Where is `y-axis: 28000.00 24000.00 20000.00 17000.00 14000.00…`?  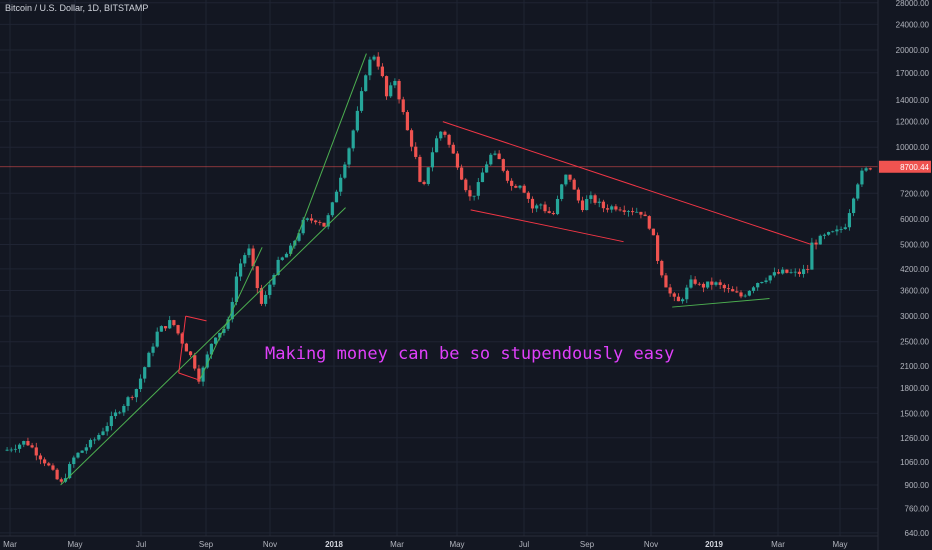
y-axis: 28000.00 24000.00 20000.00 17000.00 14000.00… is located at coordinates (904, 275).